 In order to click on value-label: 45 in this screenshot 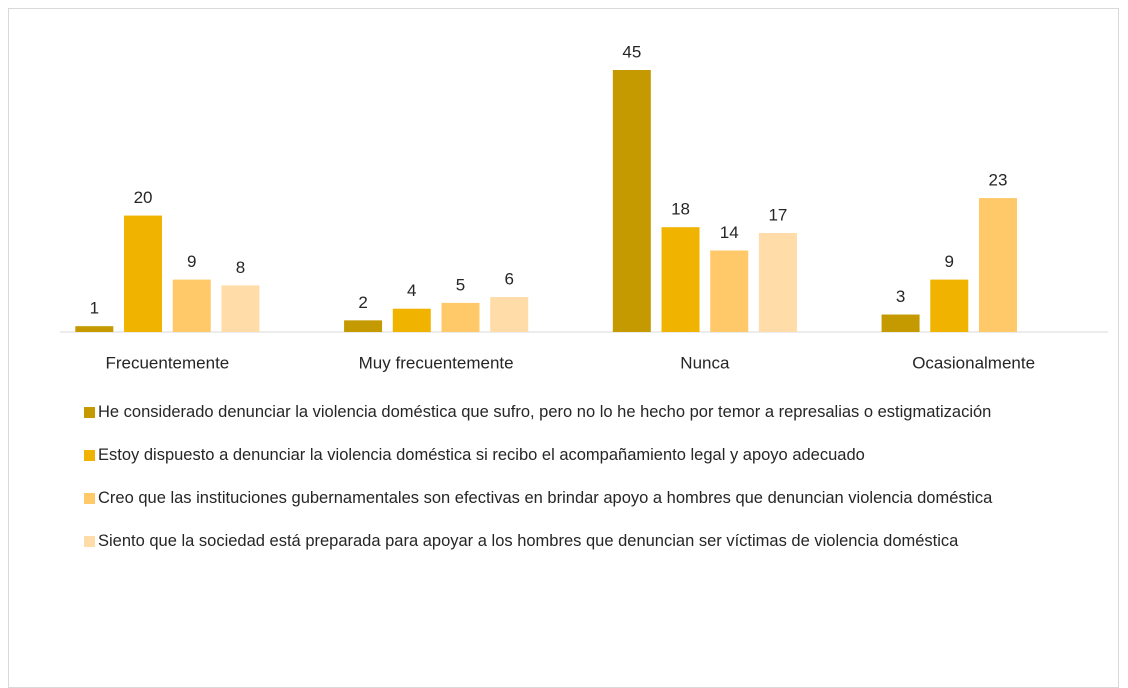, I will do `click(631, 51)`.